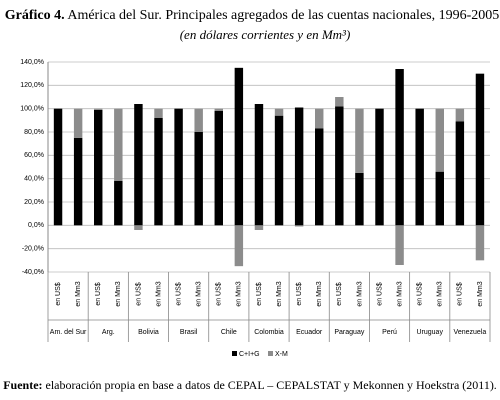 This screenshot has height=400, width=500. I want to click on group-label: Arg., so click(108, 332).